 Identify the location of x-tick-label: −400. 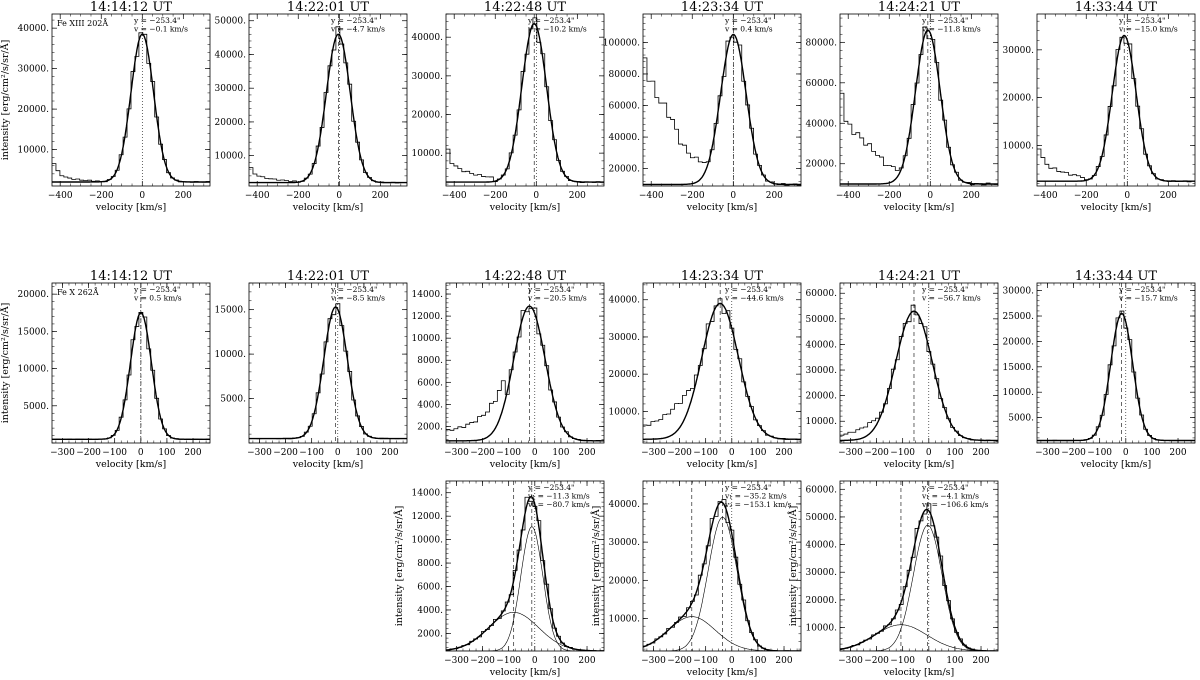
(848, 196).